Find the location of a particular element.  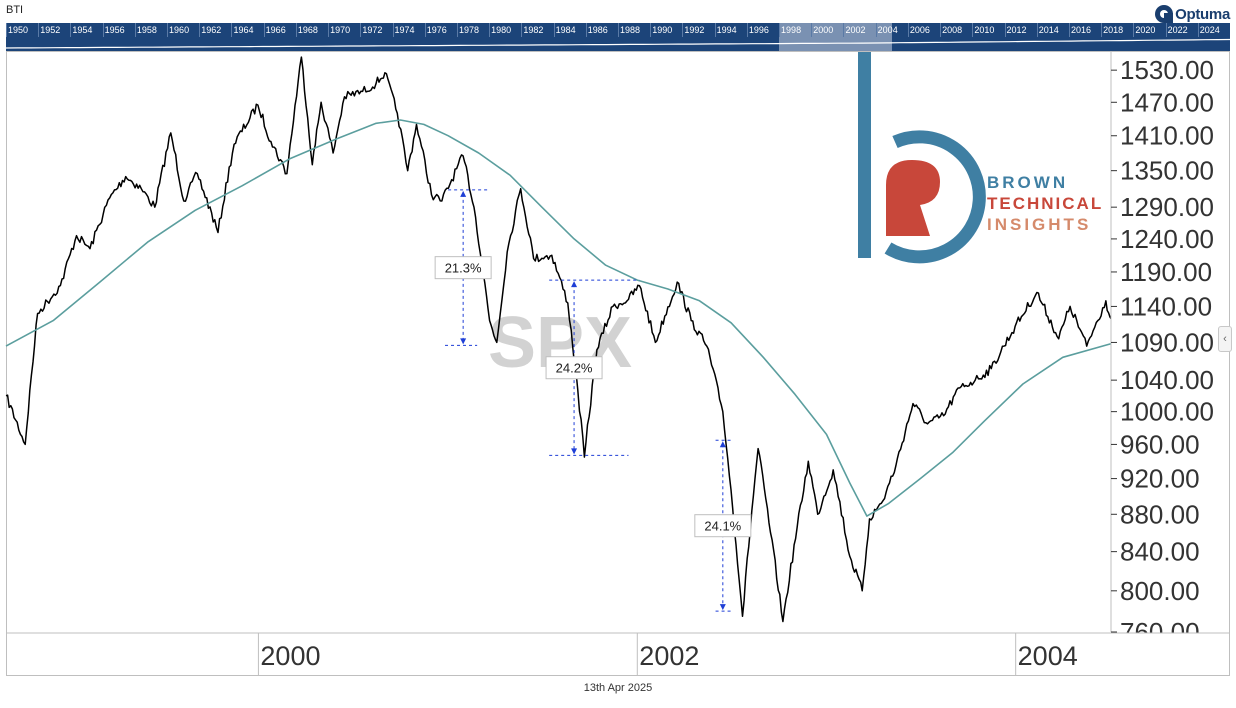

navigator-year: 2022 is located at coordinates (1177, 30).